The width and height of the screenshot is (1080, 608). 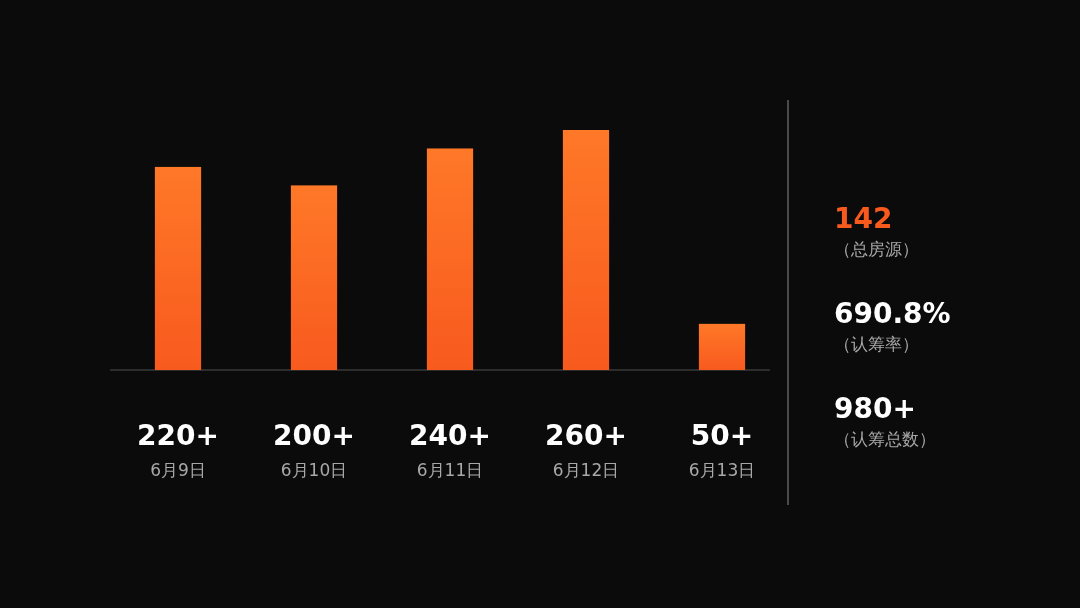 What do you see at coordinates (875, 408) in the screenshot?
I see `text: 980+` at bounding box center [875, 408].